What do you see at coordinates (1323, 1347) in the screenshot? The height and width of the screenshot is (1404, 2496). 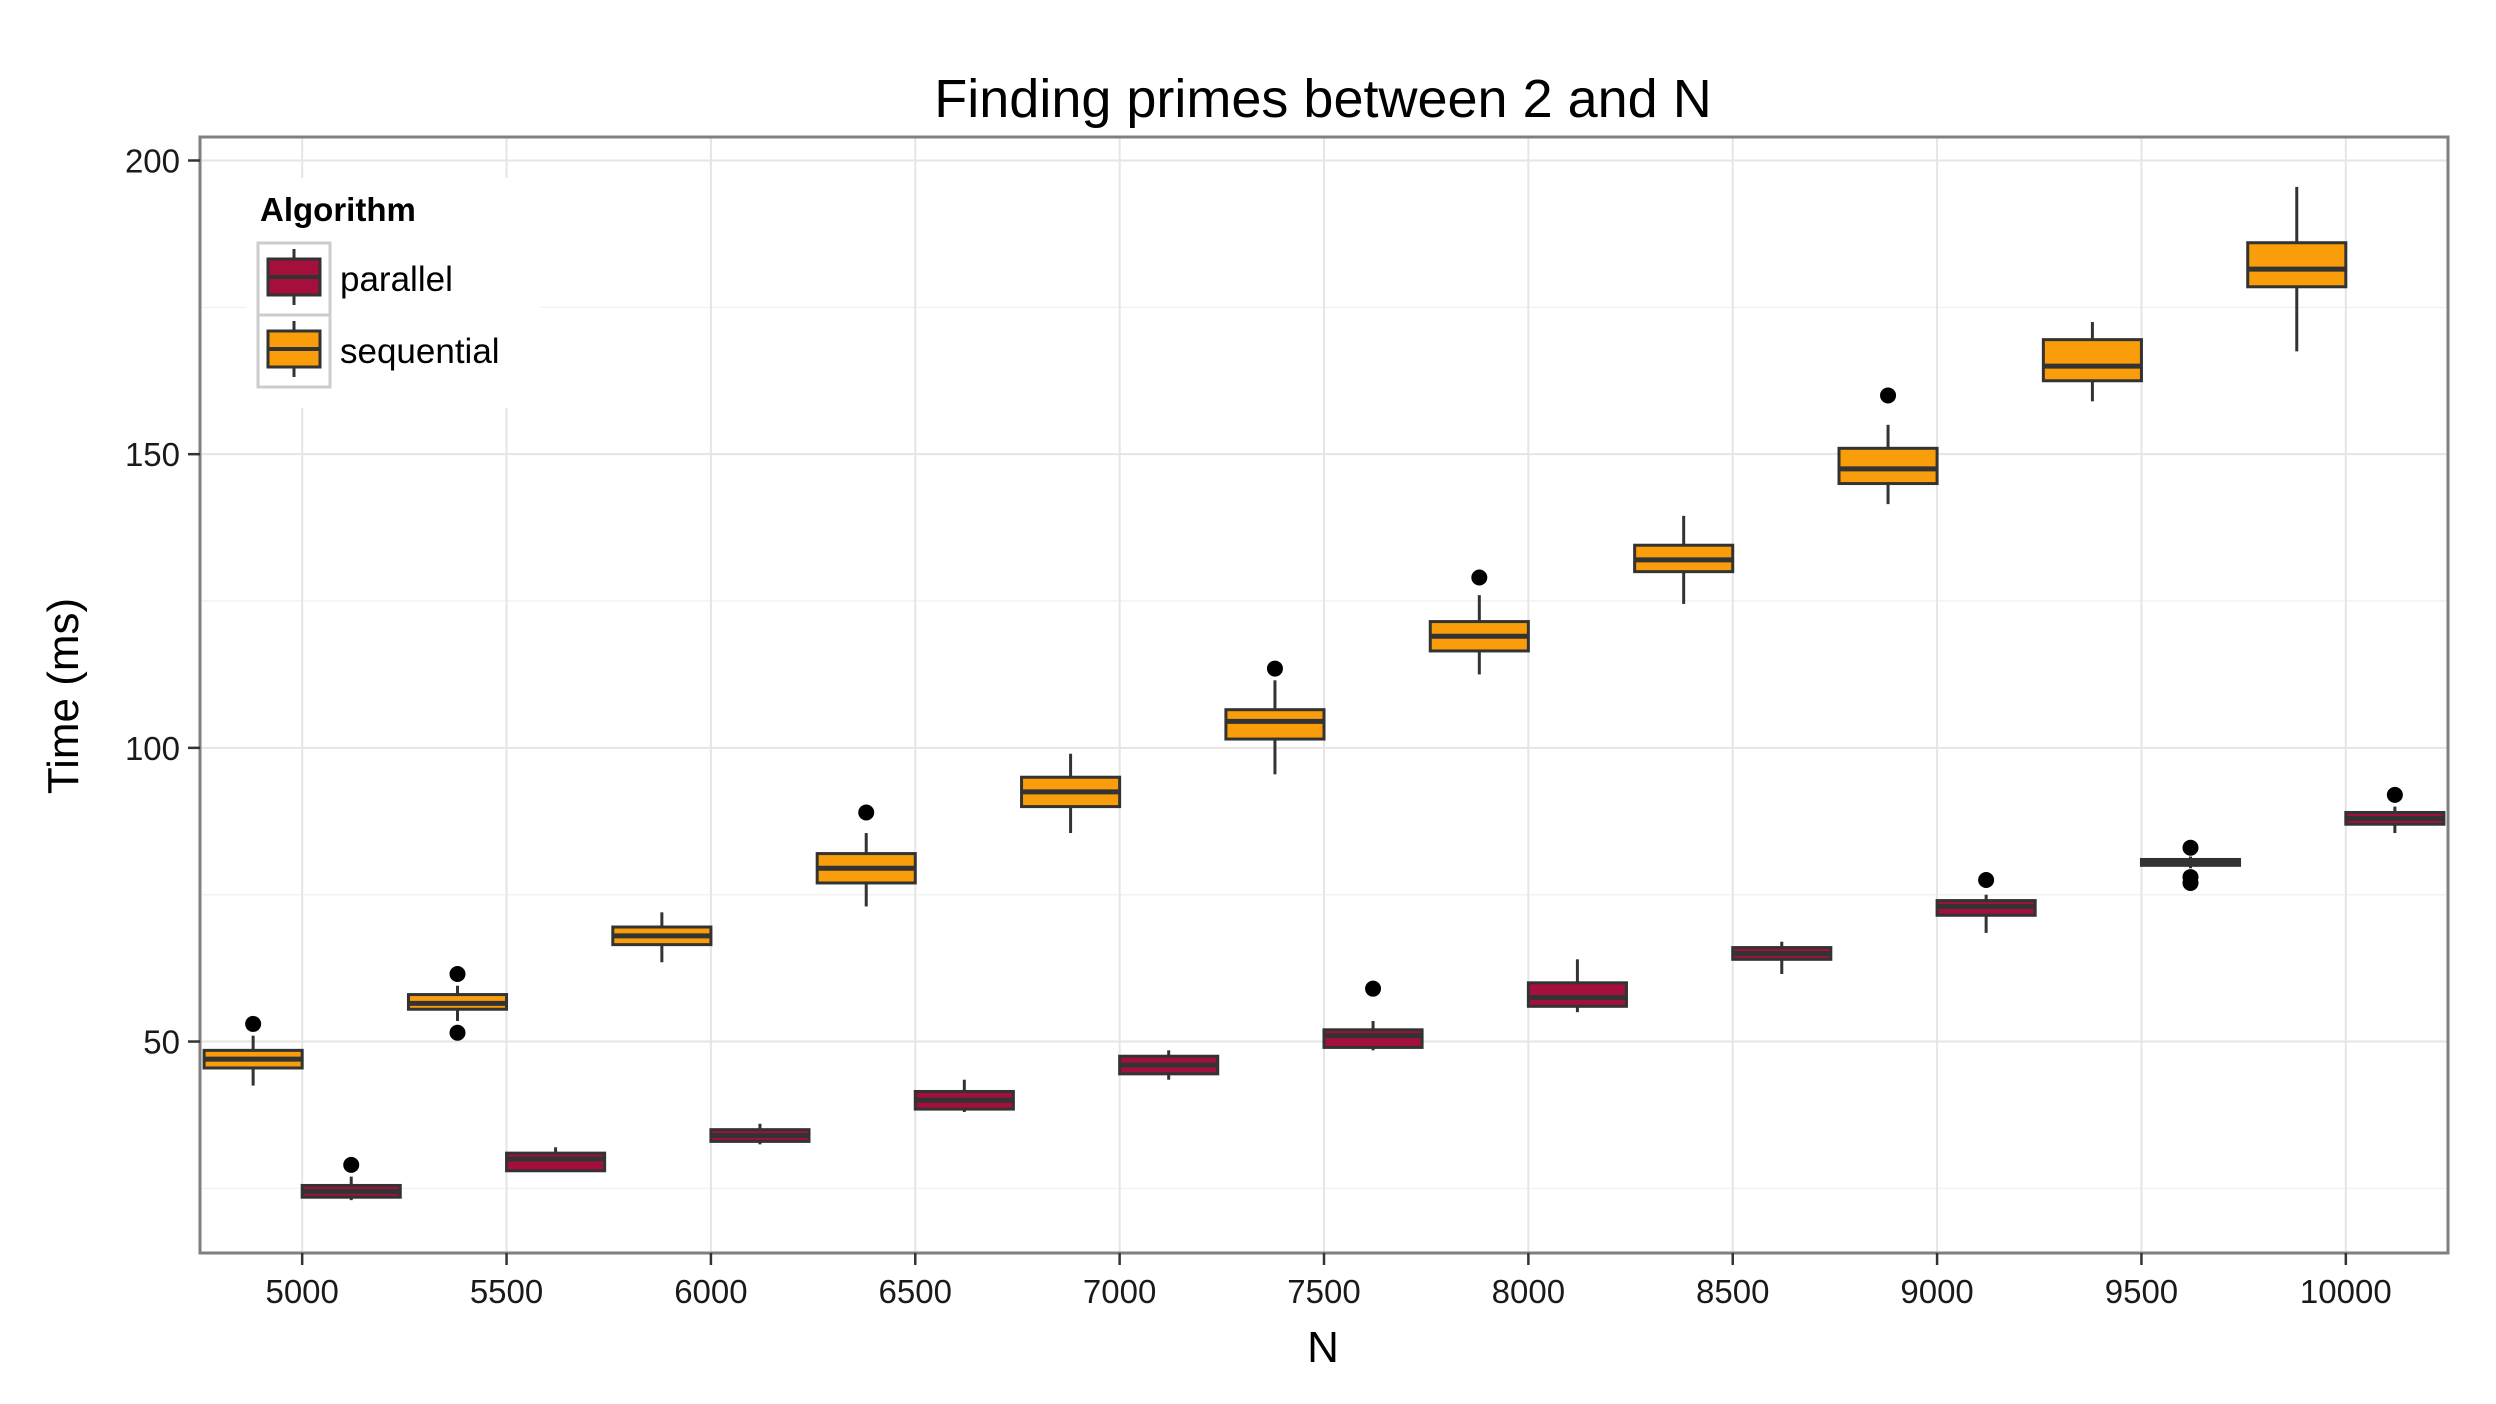 I see `x-axis-title: N` at bounding box center [1323, 1347].